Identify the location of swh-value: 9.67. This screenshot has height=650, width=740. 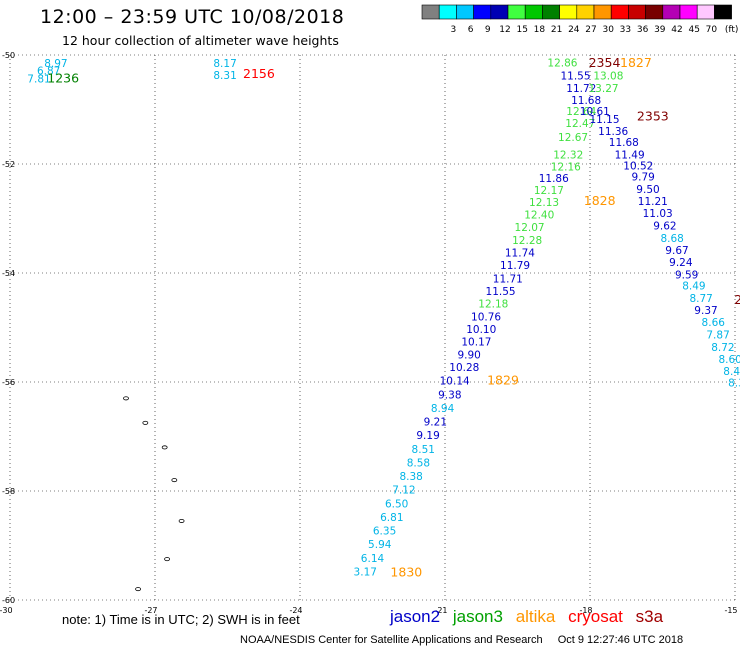
(676, 251).